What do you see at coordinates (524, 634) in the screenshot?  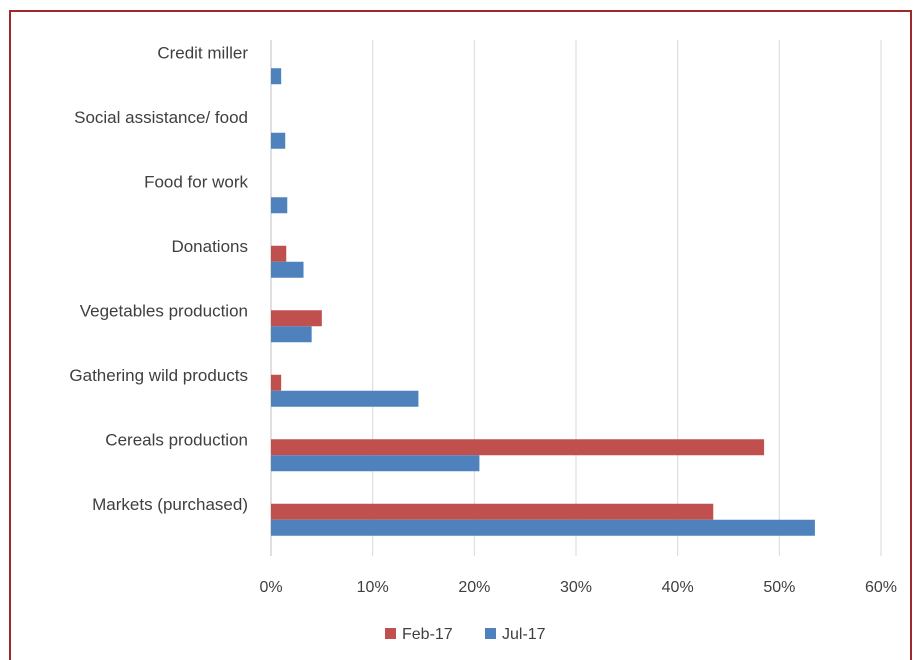 I see `legend-label: Jul-17` at bounding box center [524, 634].